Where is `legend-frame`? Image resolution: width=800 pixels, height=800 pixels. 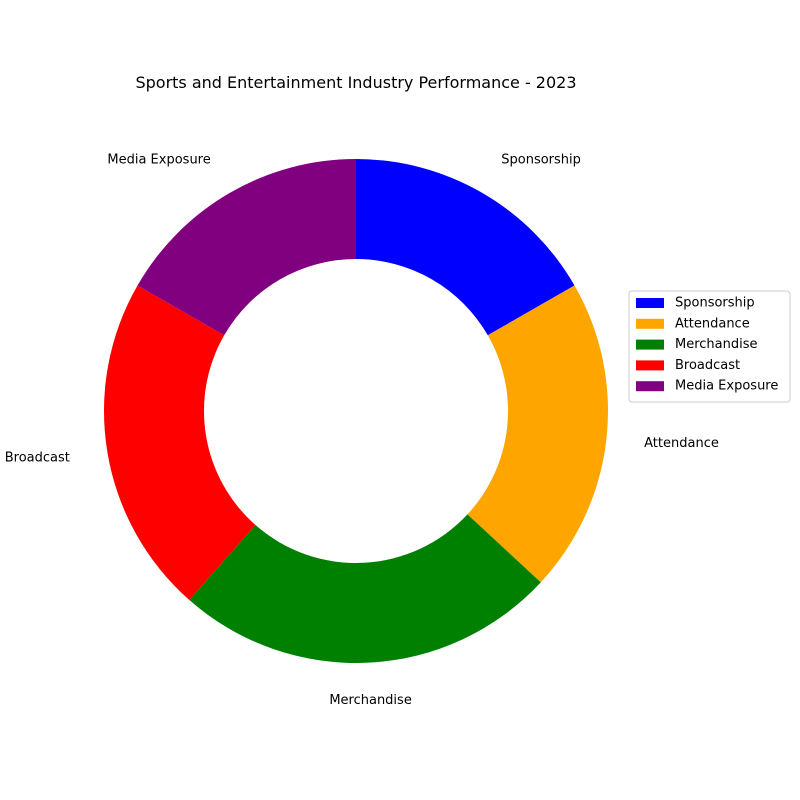 legend-frame is located at coordinates (709, 346).